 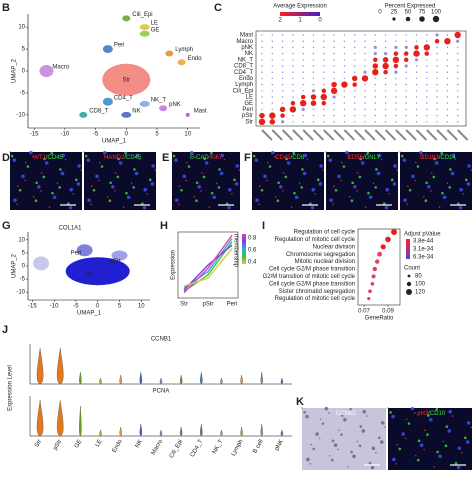 I want to click on legend-tick: 0, so click(x=320, y=21).